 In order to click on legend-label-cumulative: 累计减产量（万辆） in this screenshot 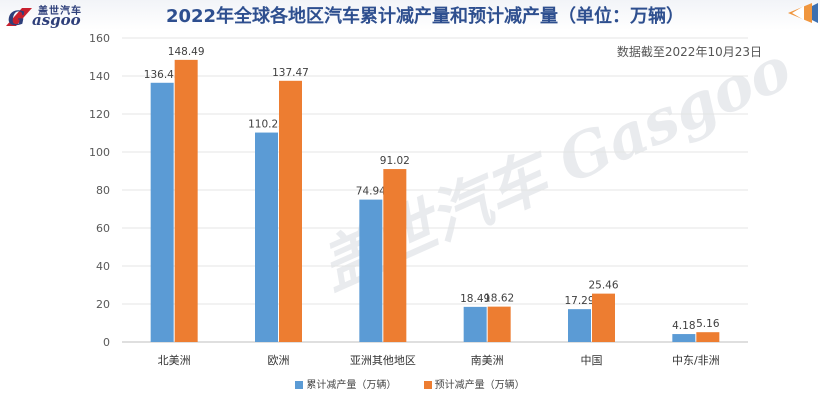, I will do `click(351, 385)`.